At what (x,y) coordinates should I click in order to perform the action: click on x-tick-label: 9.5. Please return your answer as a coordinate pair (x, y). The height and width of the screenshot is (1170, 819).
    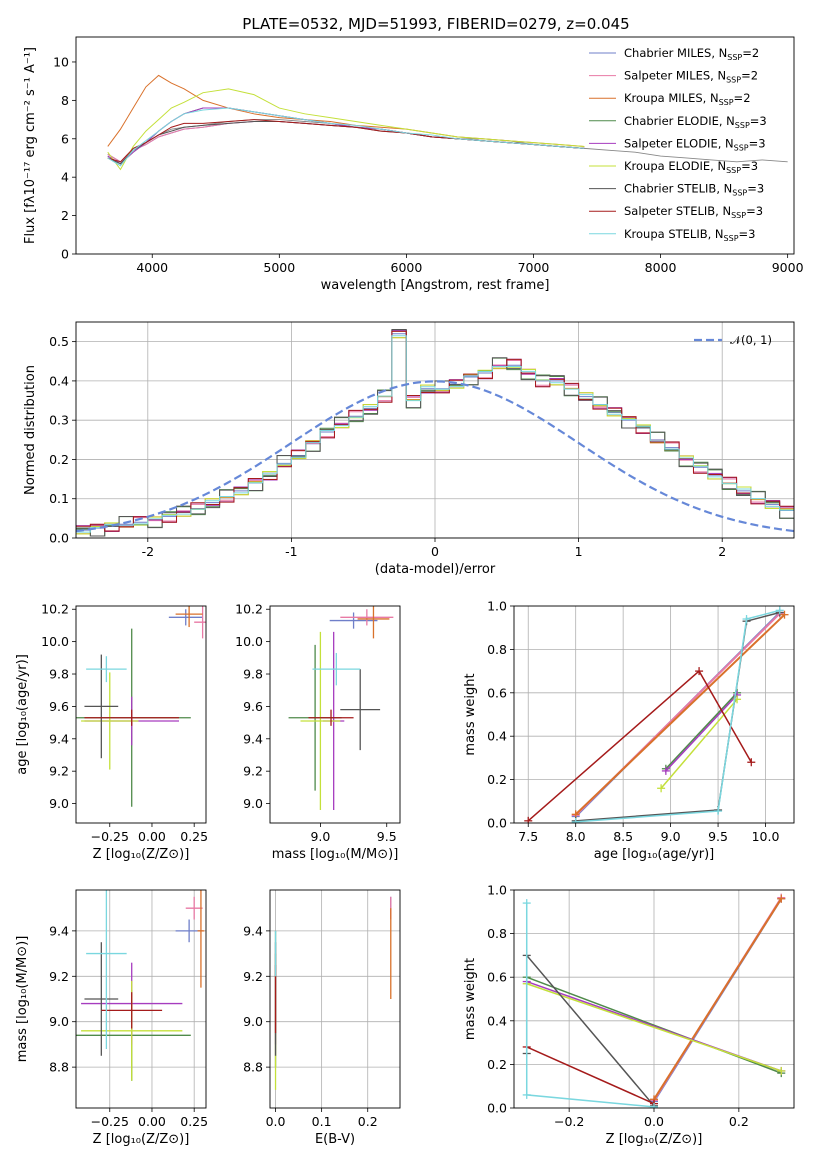
    Looking at the image, I should click on (718, 836).